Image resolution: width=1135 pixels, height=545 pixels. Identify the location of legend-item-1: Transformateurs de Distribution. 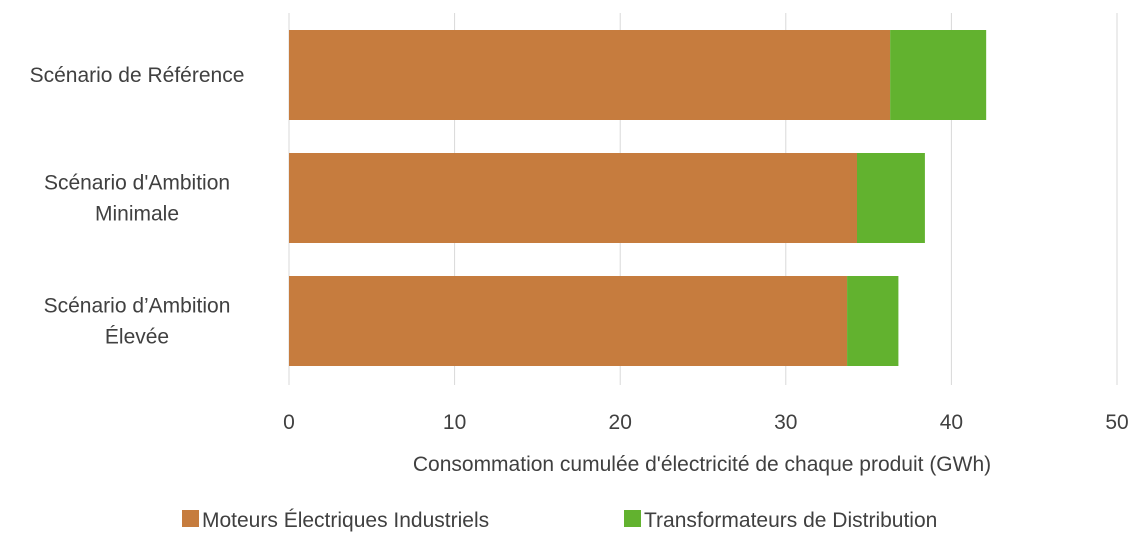
(780, 520).